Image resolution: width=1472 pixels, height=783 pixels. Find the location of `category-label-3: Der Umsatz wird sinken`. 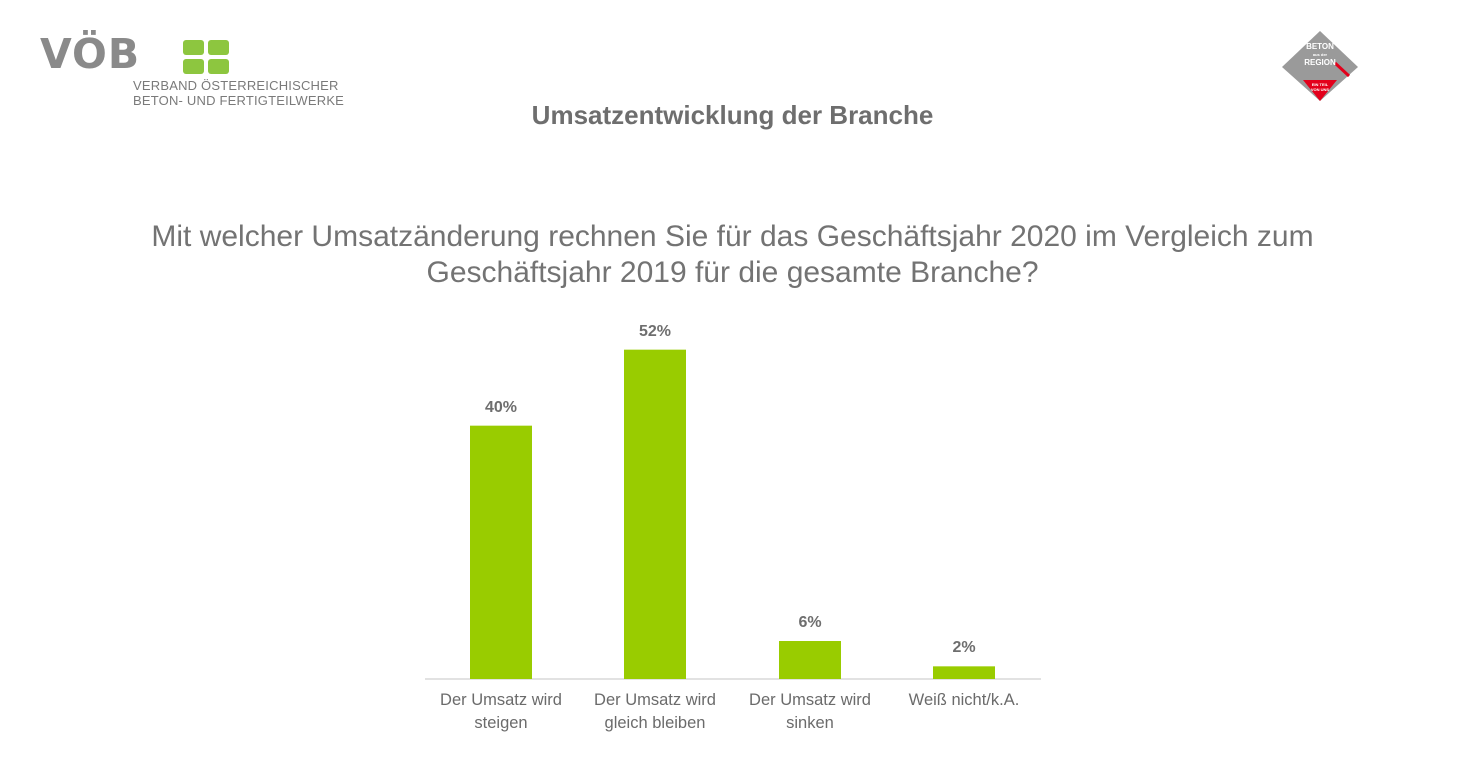

category-label-3: Der Umsatz wird sinken is located at coordinates (810, 712).